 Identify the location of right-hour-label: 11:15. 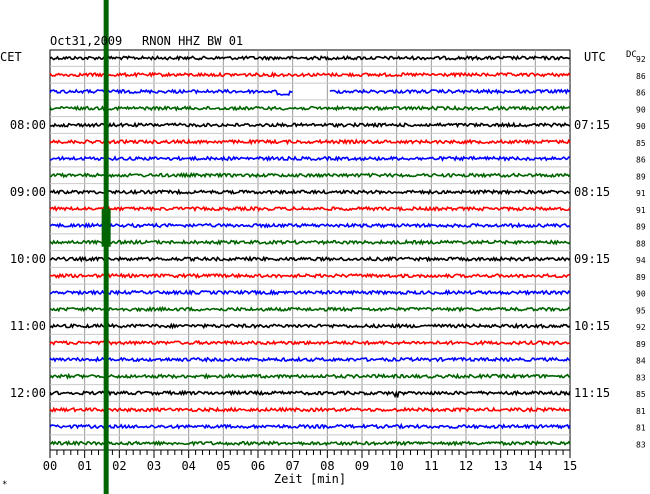
(592, 393).